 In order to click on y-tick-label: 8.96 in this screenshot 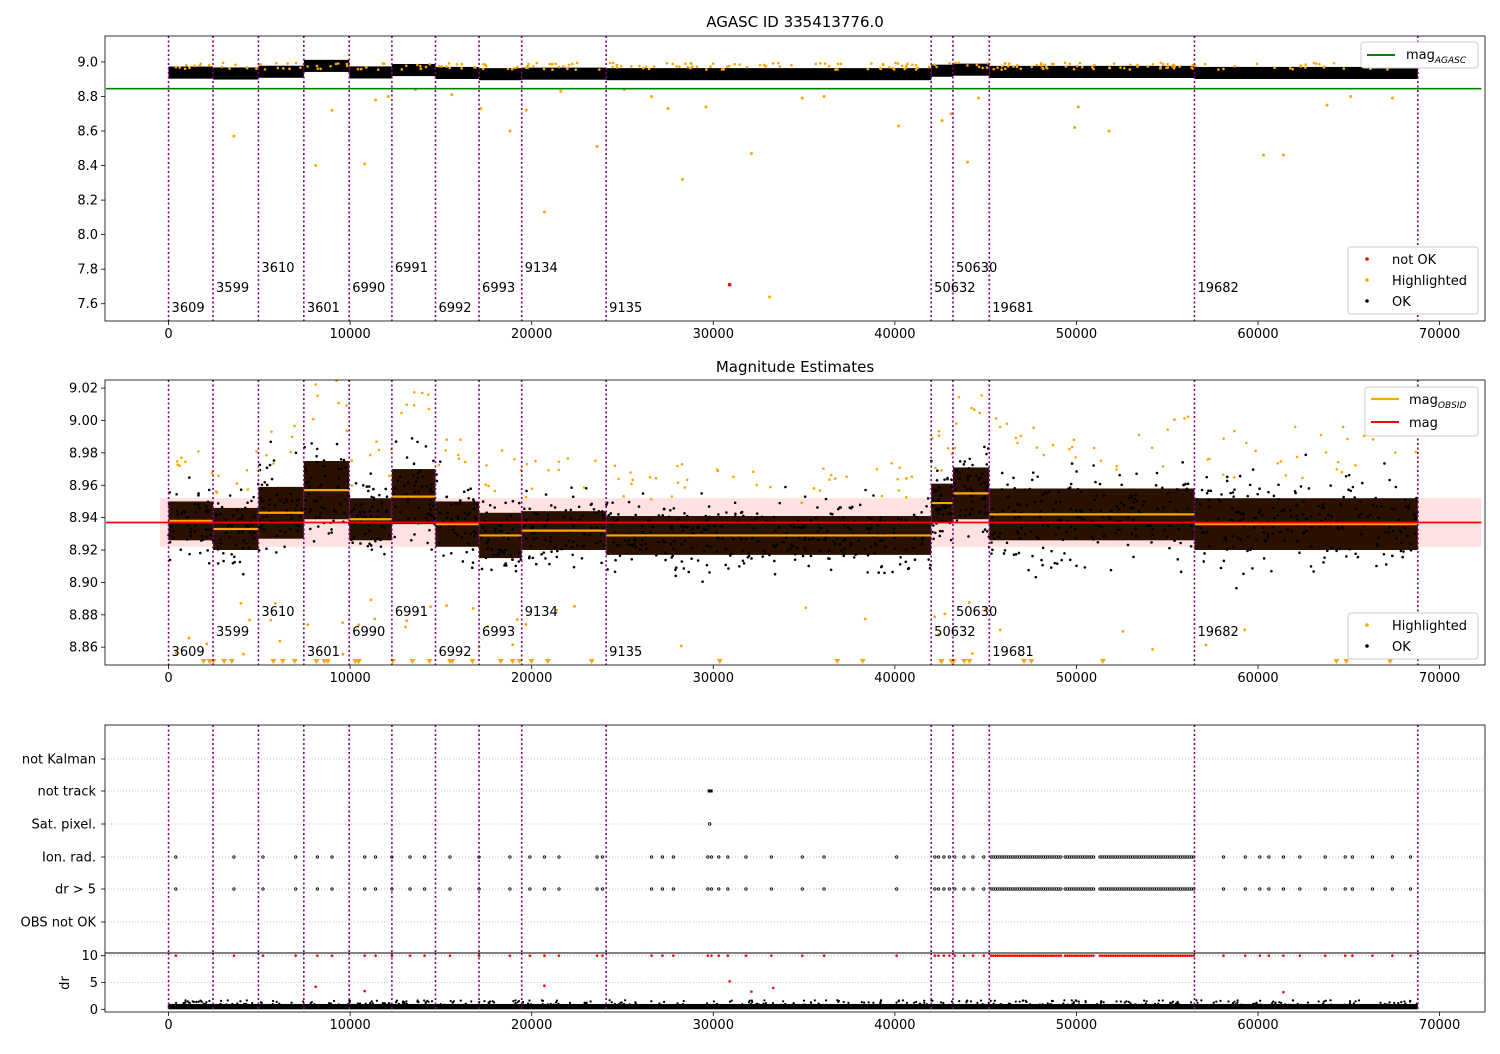, I will do `click(83, 486)`.